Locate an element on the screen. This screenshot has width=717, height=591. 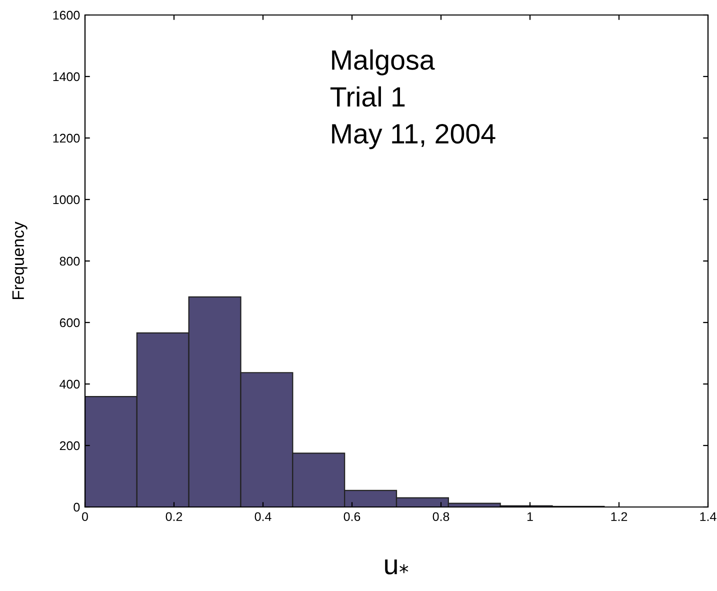
x-axis-title: u$_{*}$ is located at coordinates (396, 566).